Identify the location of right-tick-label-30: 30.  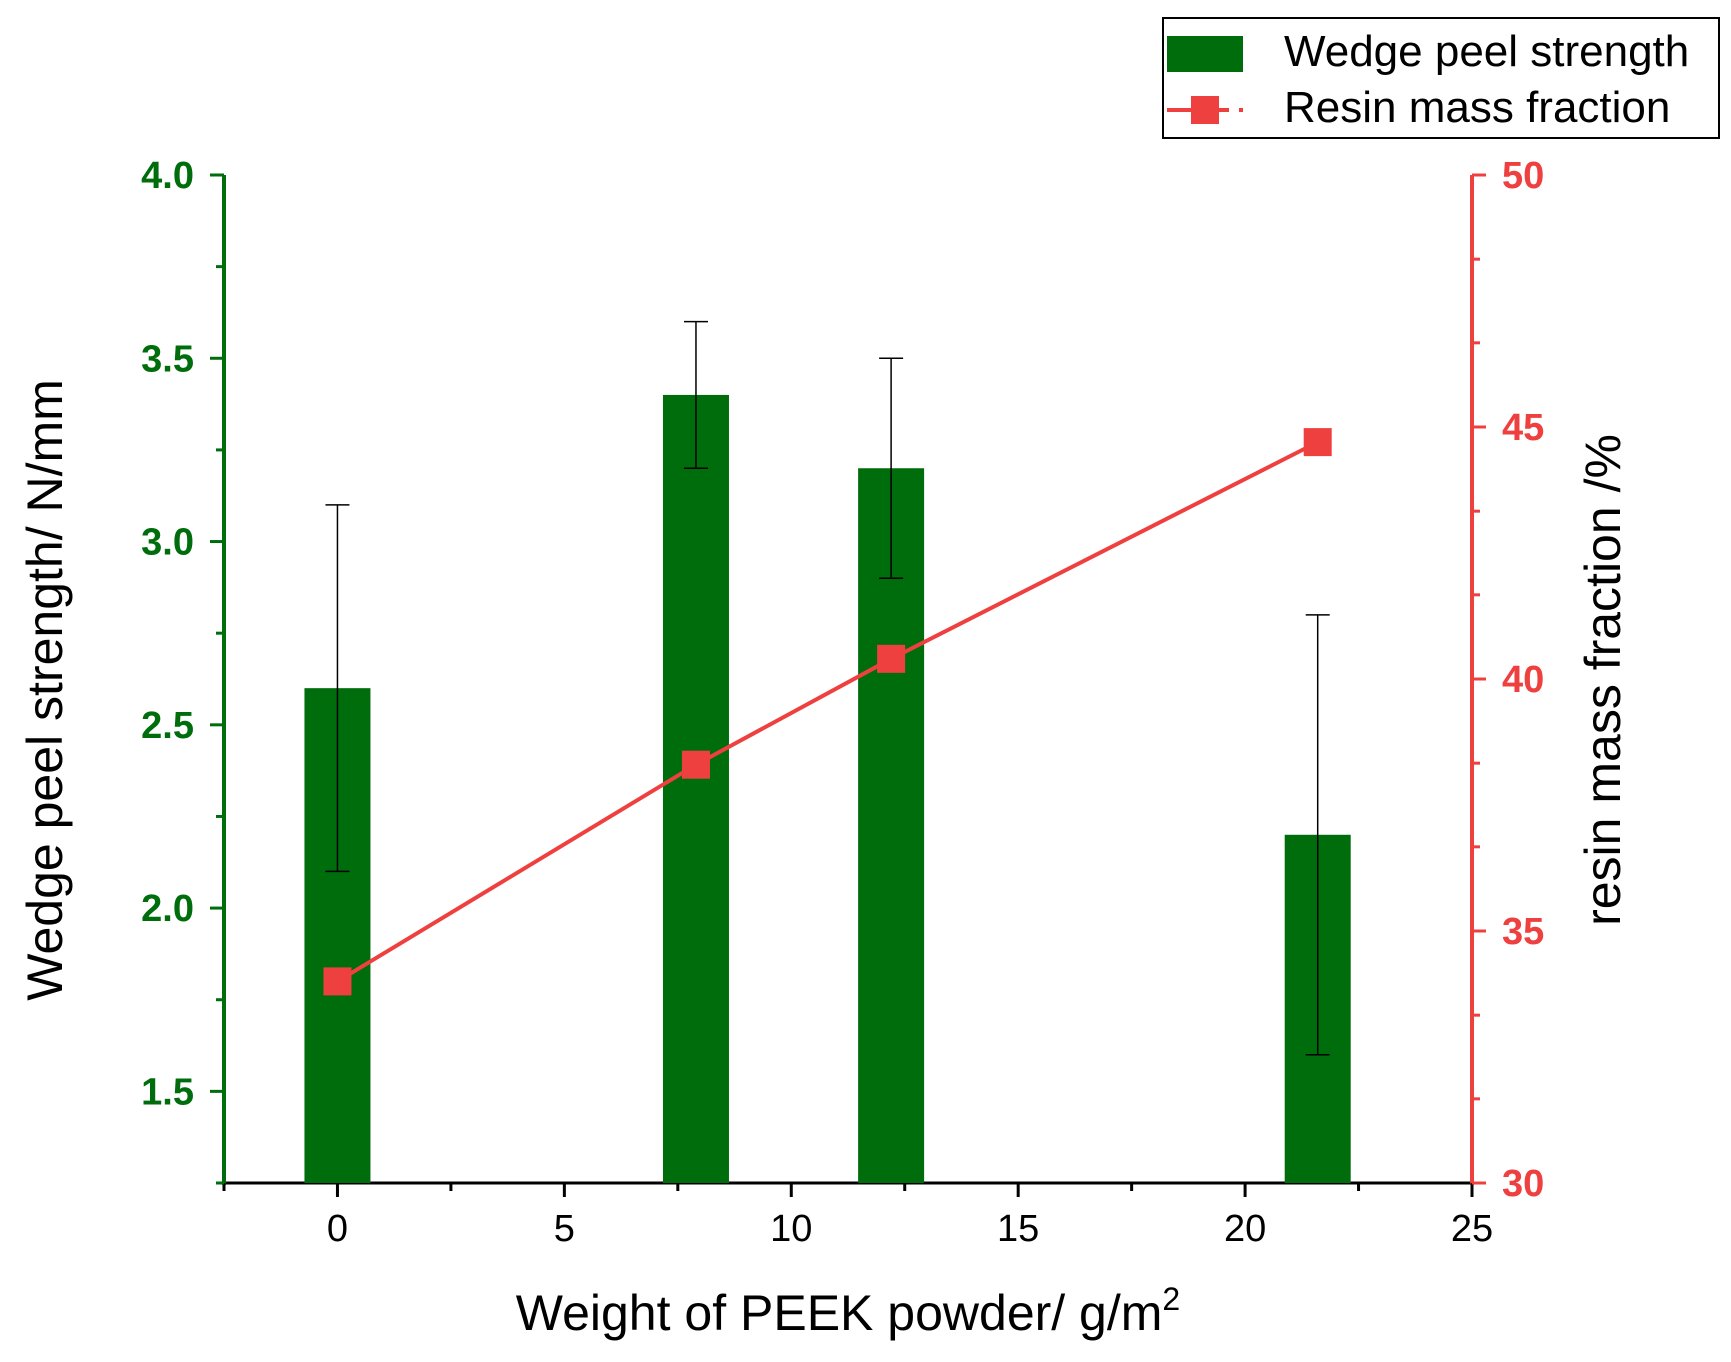
(1523, 1184).